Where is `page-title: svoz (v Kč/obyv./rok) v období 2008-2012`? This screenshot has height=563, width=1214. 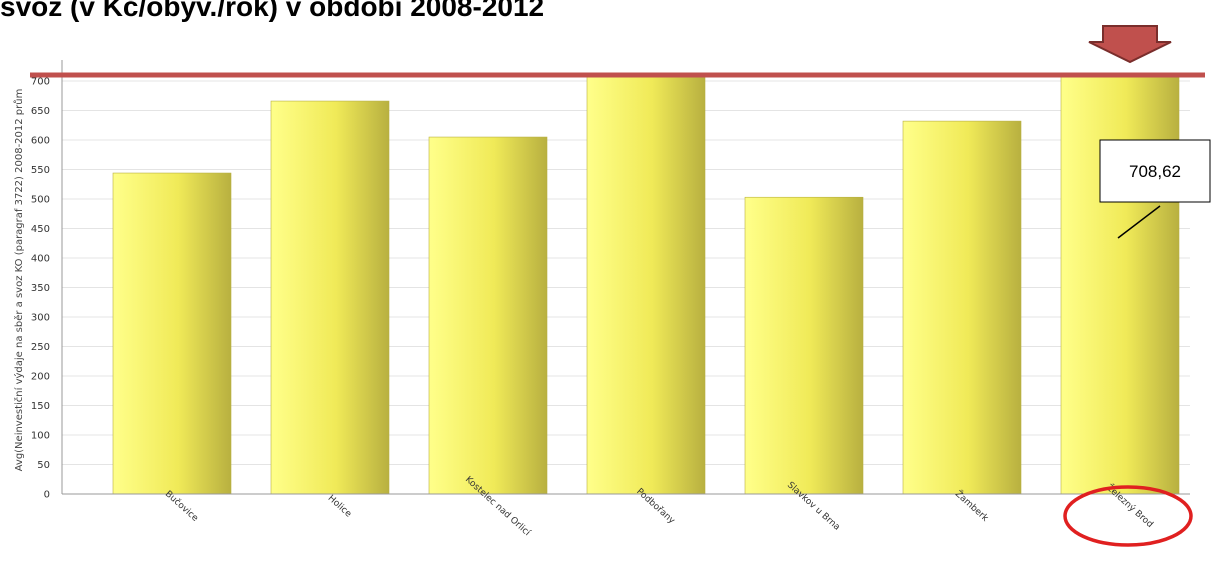 page-title: svoz (v Kč/obyv./rok) v období 2008-2012 is located at coordinates (272, 11).